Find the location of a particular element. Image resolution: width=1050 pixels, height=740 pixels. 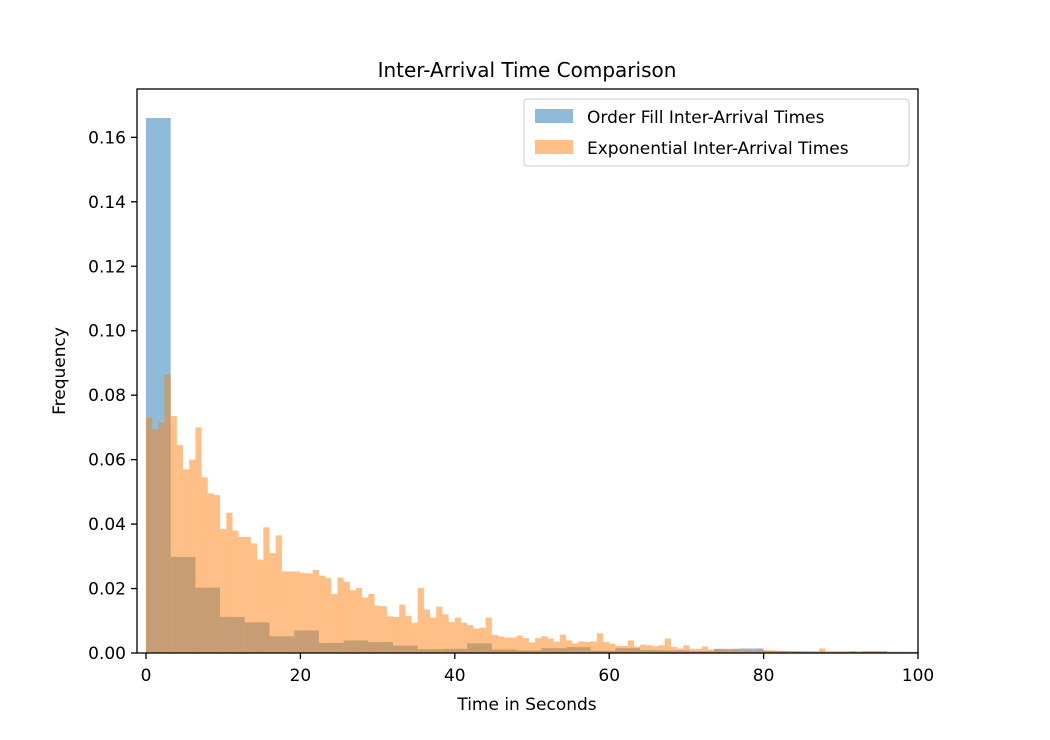

x-tick-label: 0 is located at coordinates (146, 676).